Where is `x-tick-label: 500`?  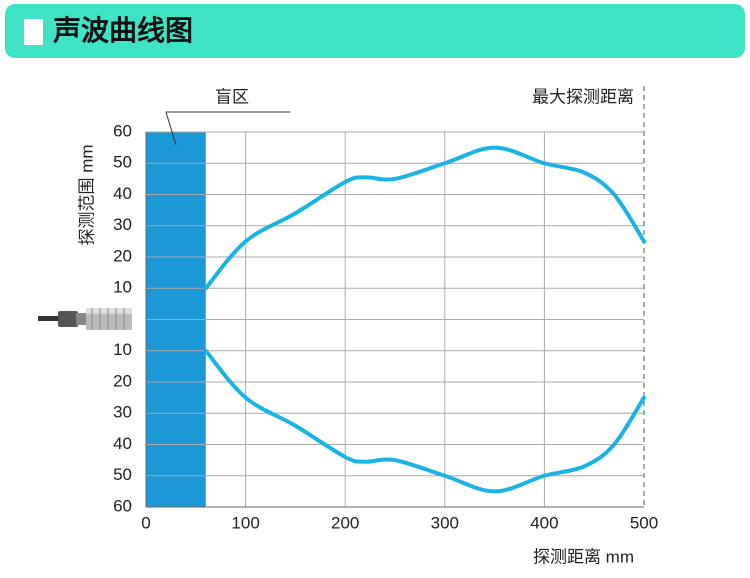 x-tick-label: 500 is located at coordinates (644, 522).